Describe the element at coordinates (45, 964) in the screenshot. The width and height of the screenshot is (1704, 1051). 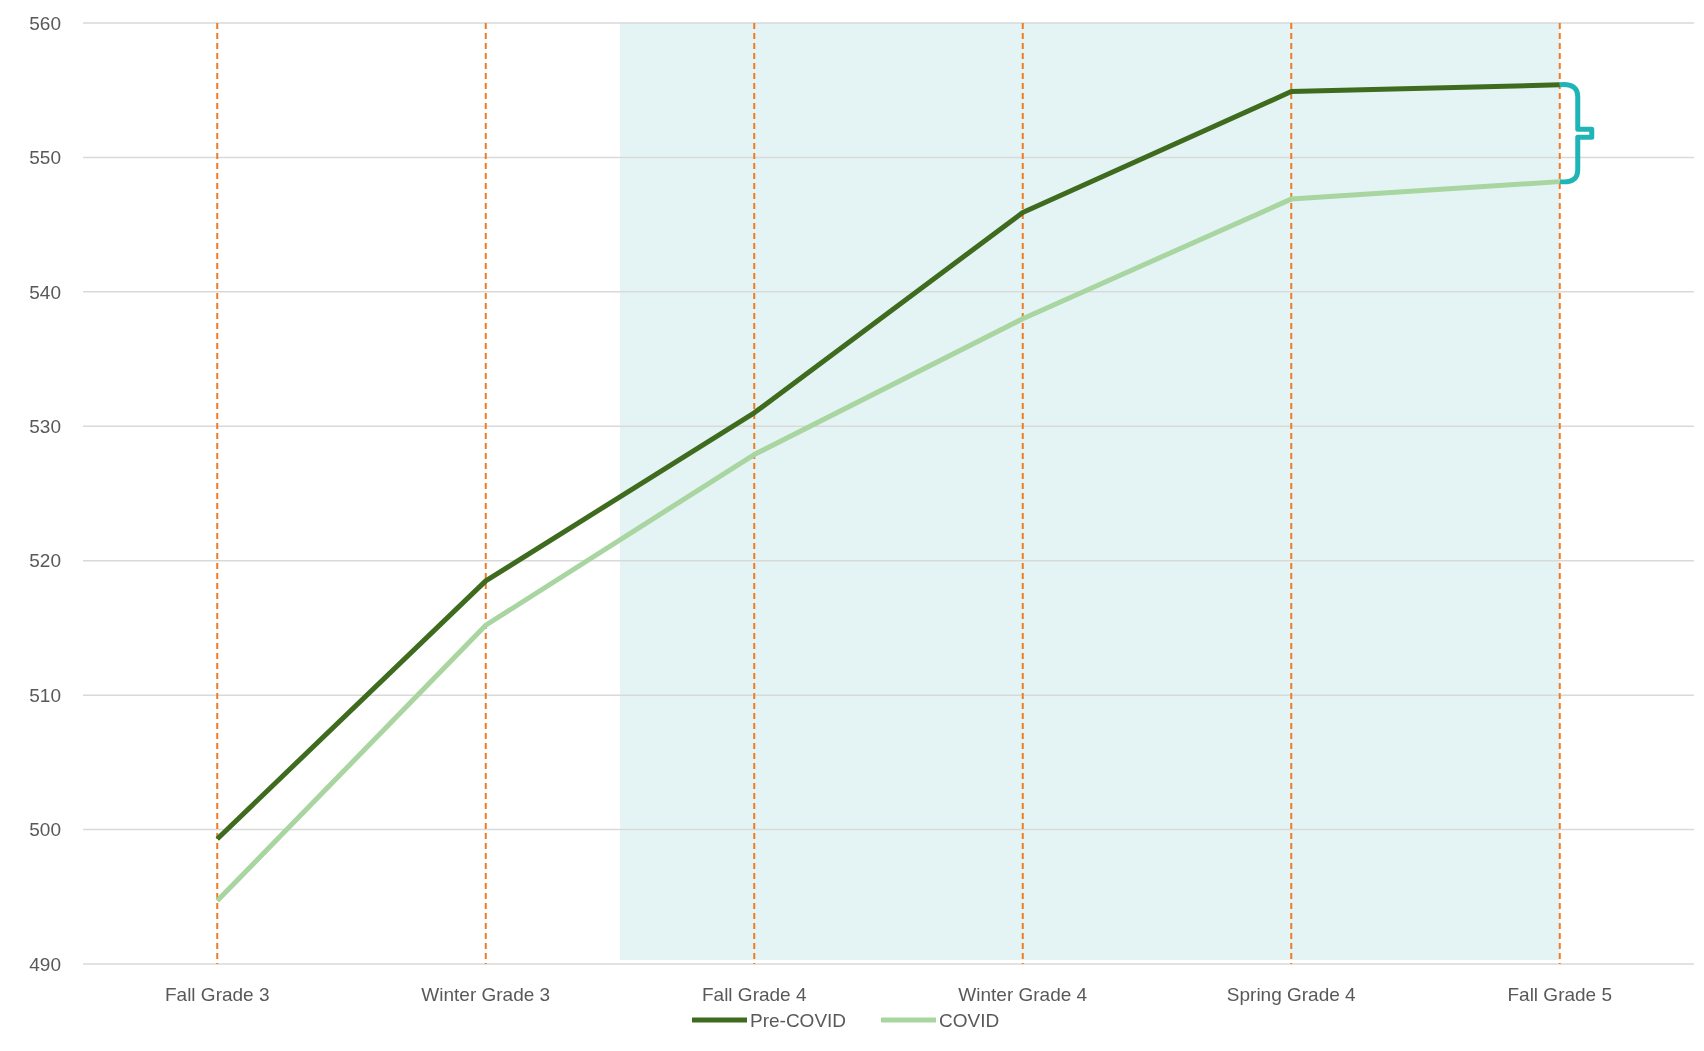
I see `y-tick-label: 490` at that location.